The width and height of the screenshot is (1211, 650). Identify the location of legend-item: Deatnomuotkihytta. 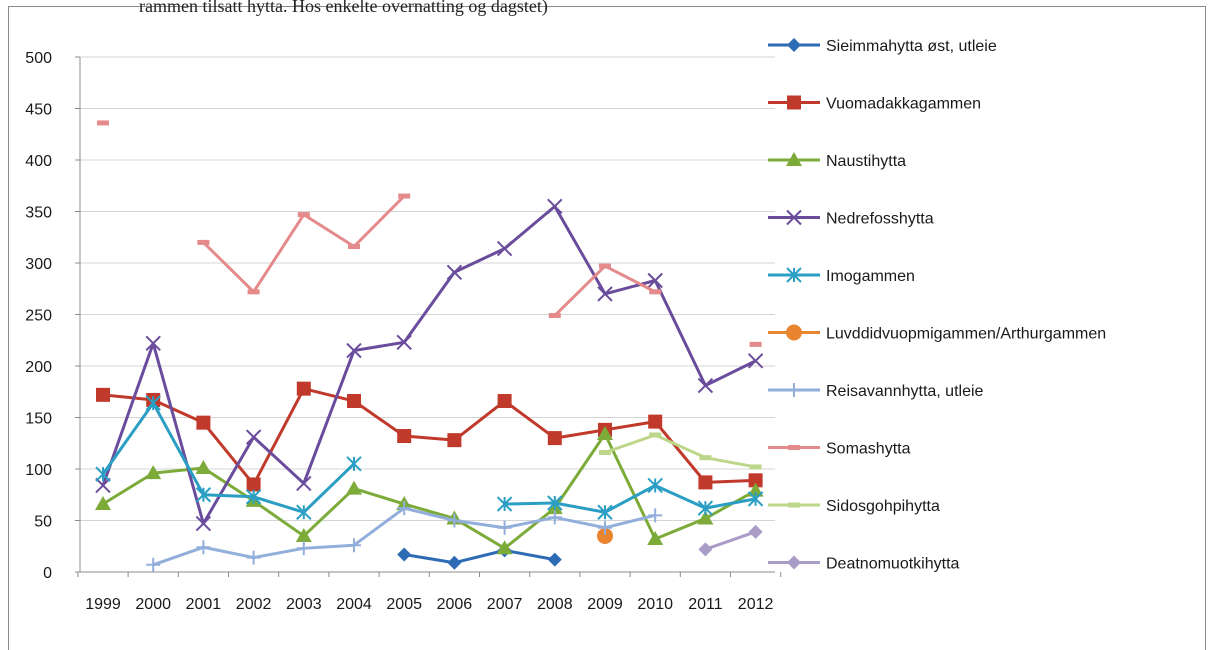
(864, 564).